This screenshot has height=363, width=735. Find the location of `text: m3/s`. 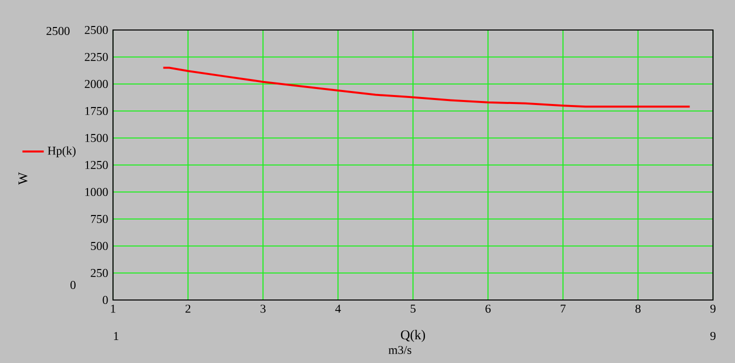

text: m3/s is located at coordinates (400, 350).